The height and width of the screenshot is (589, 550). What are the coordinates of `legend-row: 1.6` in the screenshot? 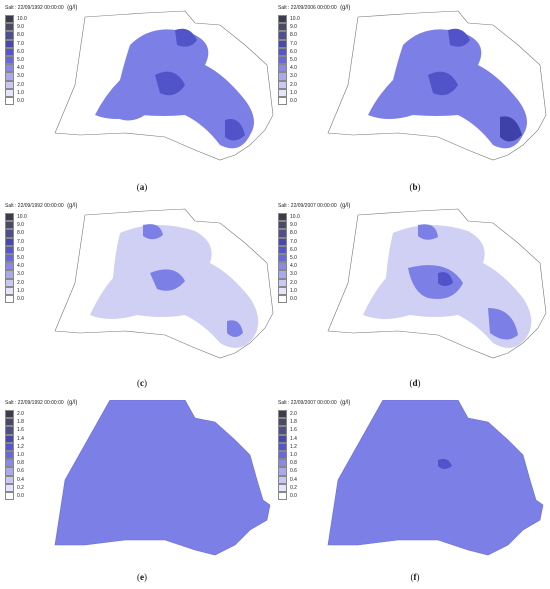 It's located at (287, 430).